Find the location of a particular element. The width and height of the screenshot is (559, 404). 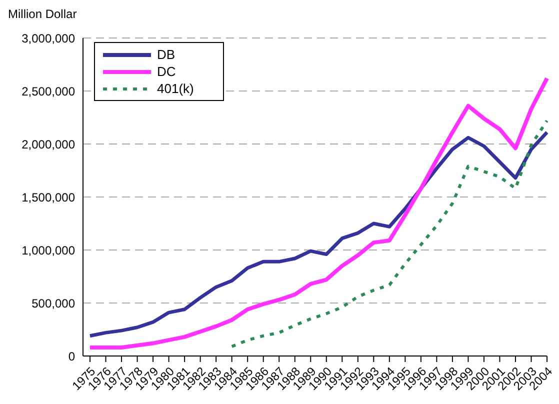

y-tick-label: 3,000,000 is located at coordinates (49, 38).